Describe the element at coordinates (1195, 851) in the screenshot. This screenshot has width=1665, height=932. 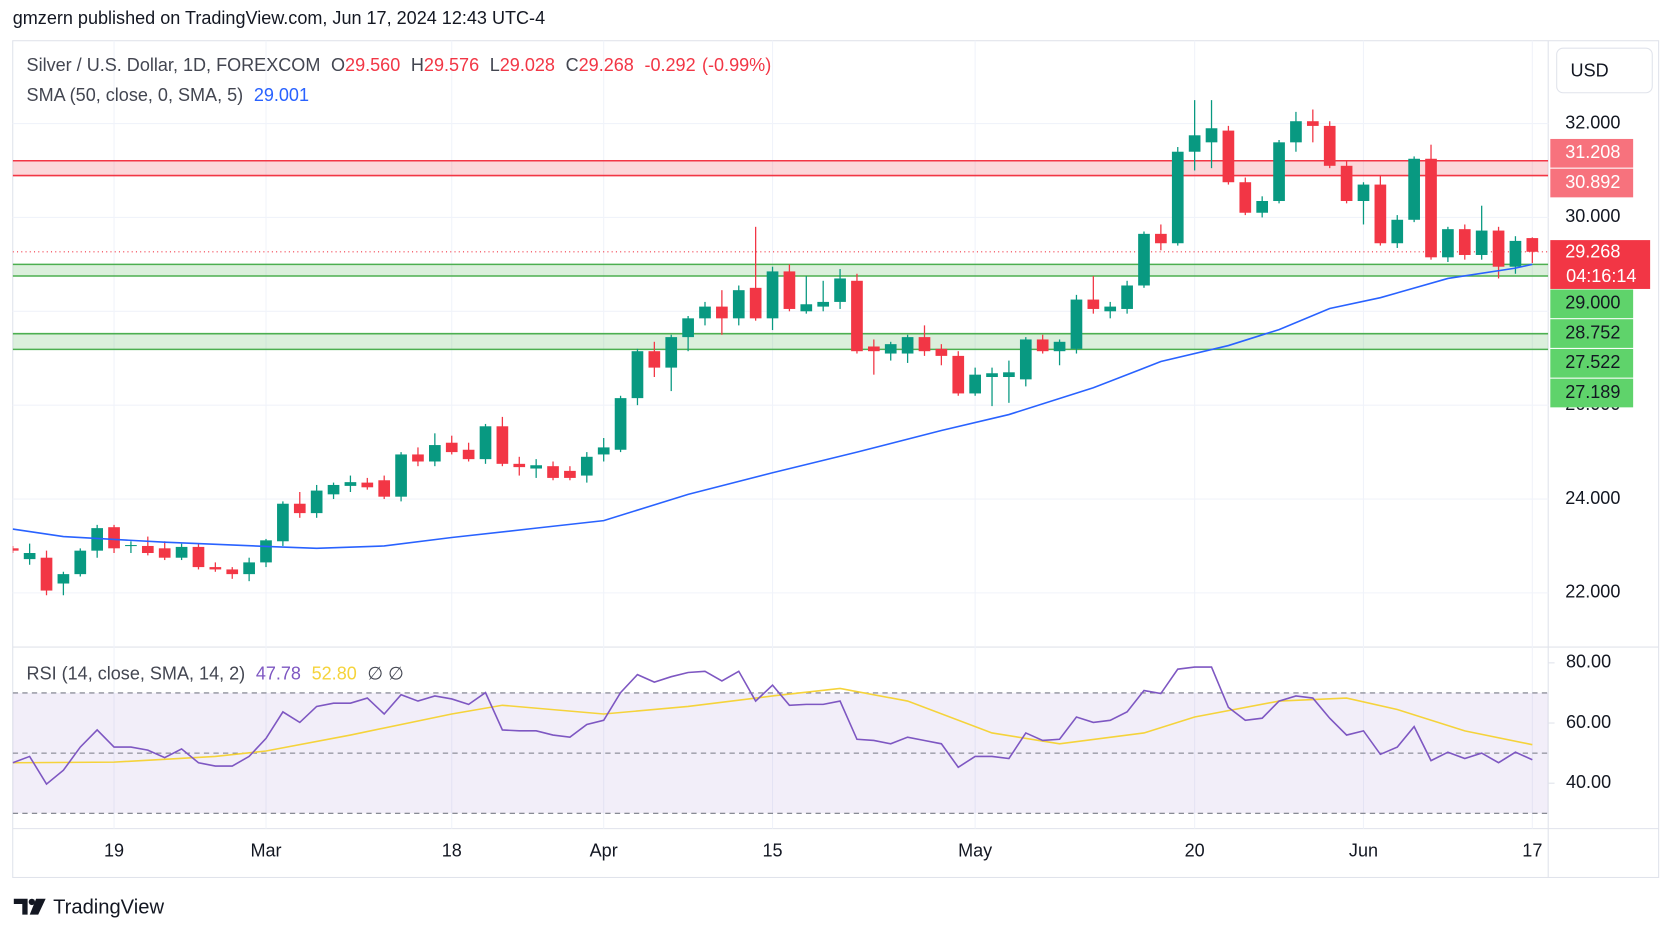
I see `x-tick-label: 20` at that location.